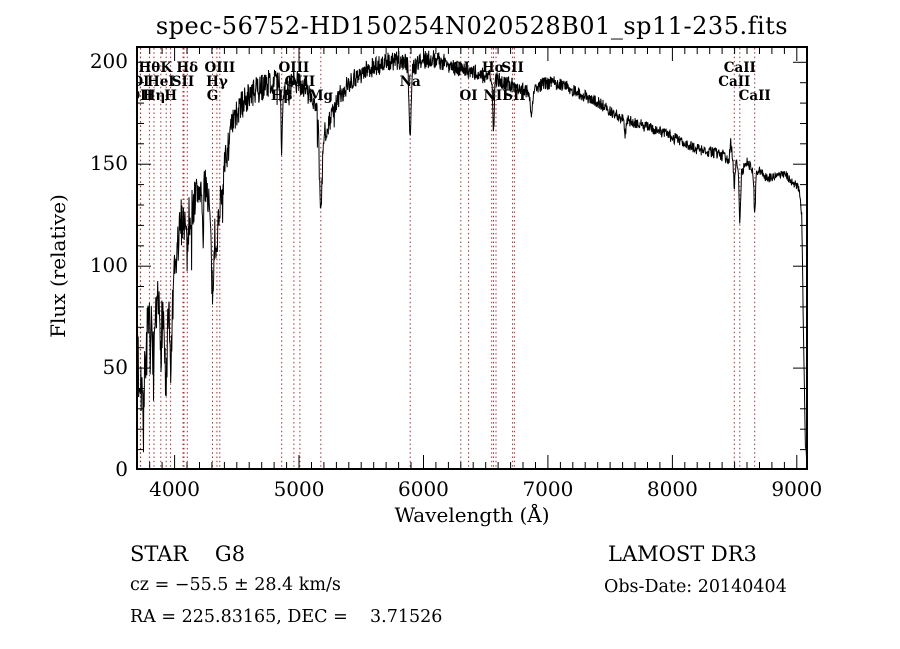  Describe the element at coordinates (695, 587) in the screenshot. I see `obs-date: Obs-Date: 20140404` at that location.